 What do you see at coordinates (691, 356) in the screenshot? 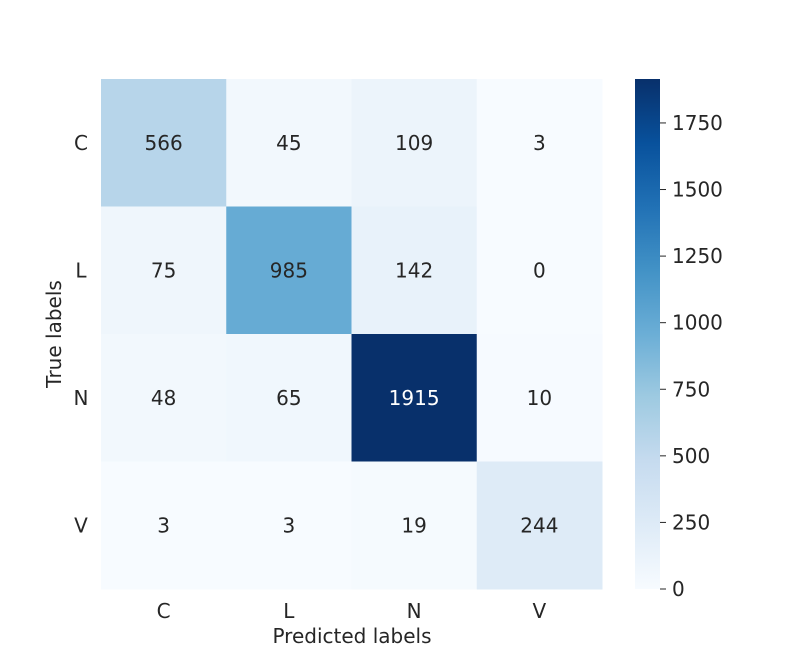
I see `colorbar-ticks: 0 250 500 750 1000 1250 1500 1750` at bounding box center [691, 356].